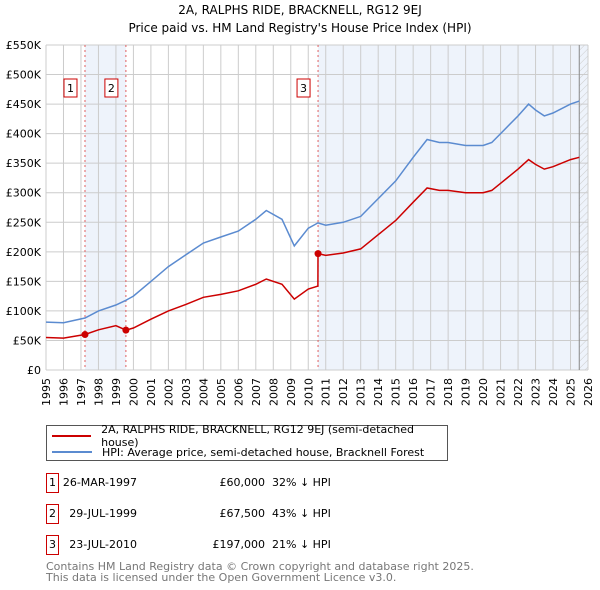  What do you see at coordinates (34, 370) in the screenshot?
I see `y-tick-label: £0` at bounding box center [34, 370].